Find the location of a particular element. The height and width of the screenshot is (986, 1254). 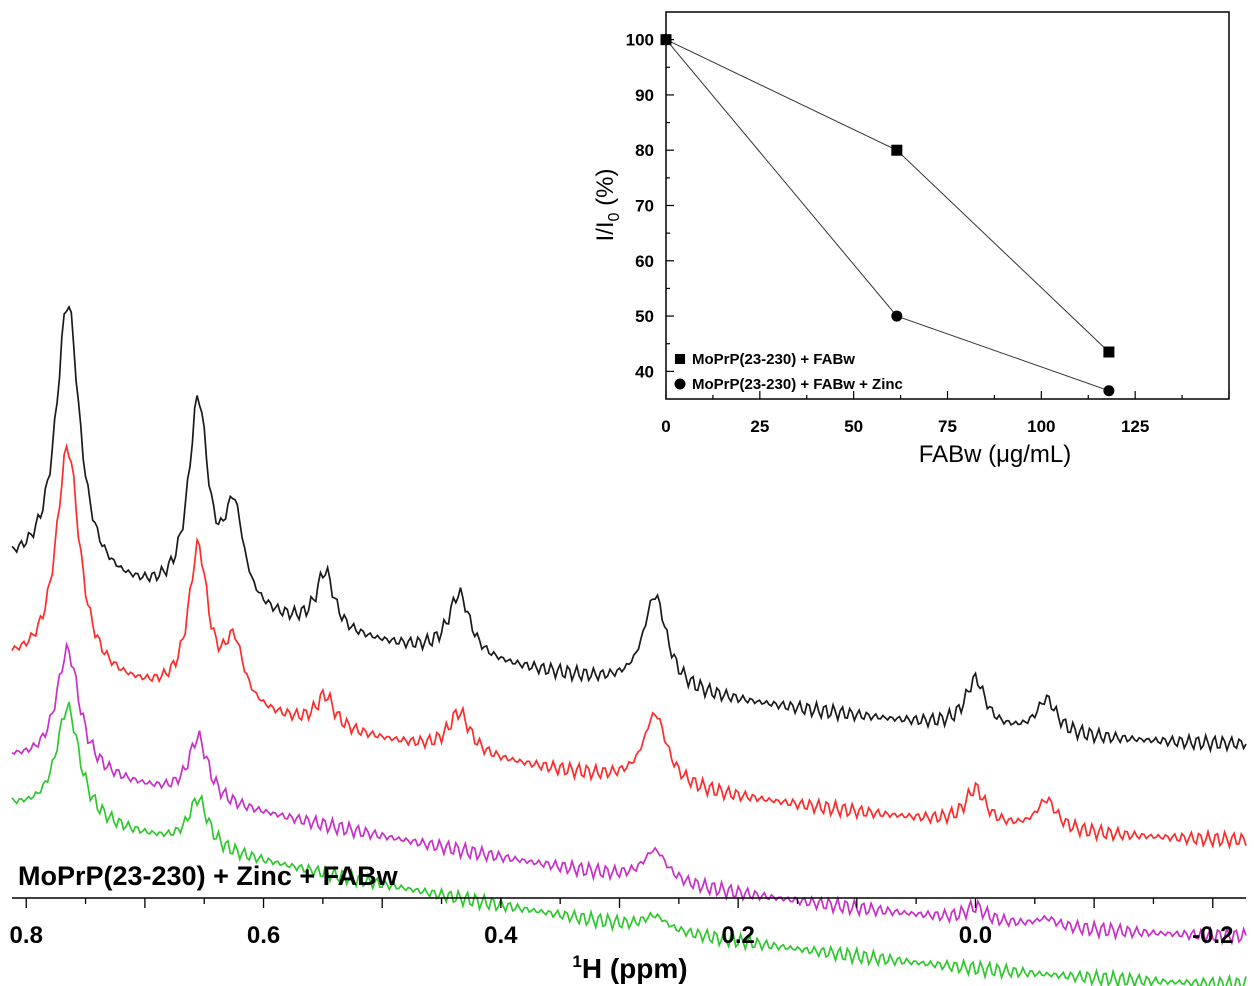

panel-label: MoPrP(23-230) + Zinc + FABw is located at coordinates (208, 876).